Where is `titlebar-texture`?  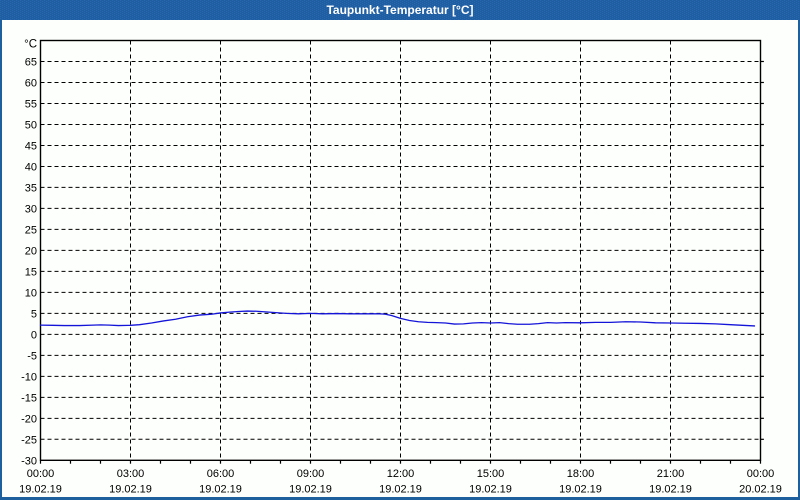 titlebar-texture is located at coordinates (400, 10).